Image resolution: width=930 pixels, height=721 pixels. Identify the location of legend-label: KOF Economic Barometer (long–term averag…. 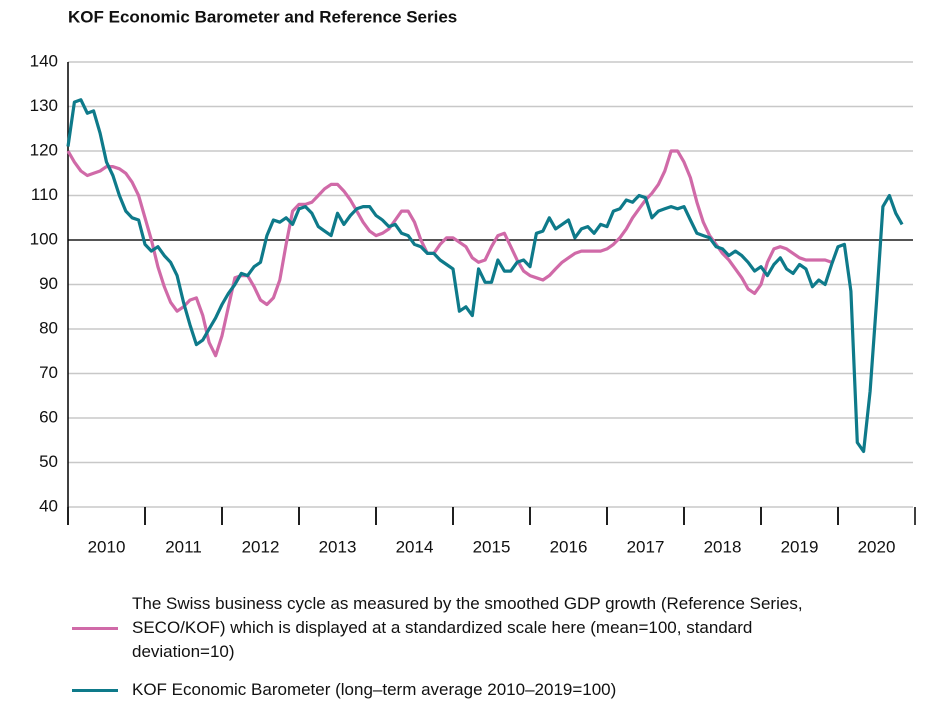
(374, 689).